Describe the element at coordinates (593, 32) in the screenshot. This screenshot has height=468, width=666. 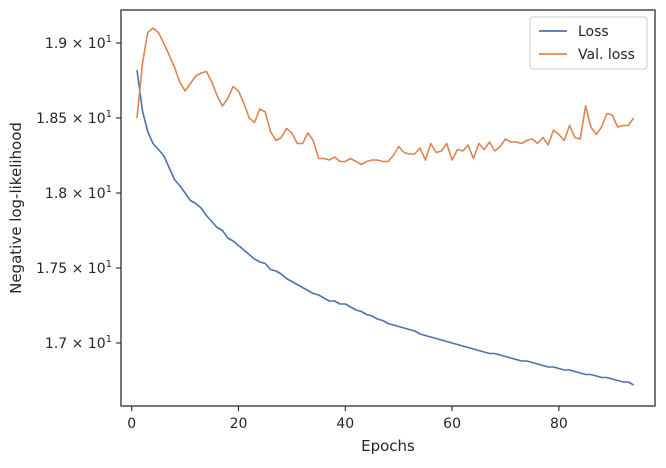
I see `legend-label: Loss` at that location.